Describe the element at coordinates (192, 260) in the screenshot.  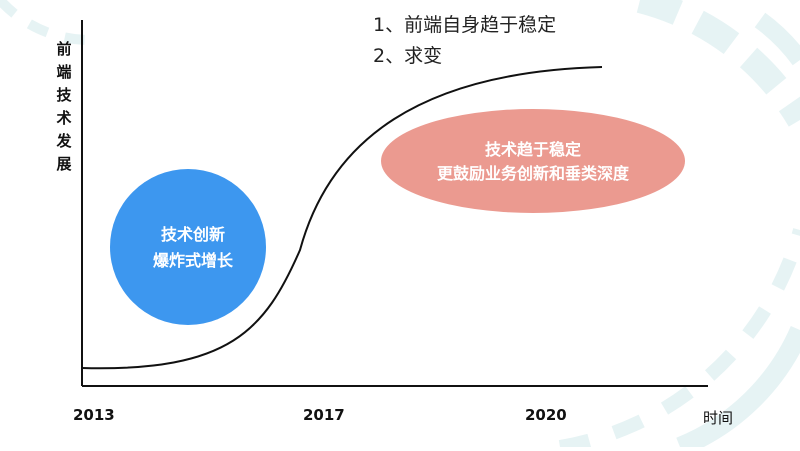
I see `innovation-line-2: 爆炸式增长` at that location.